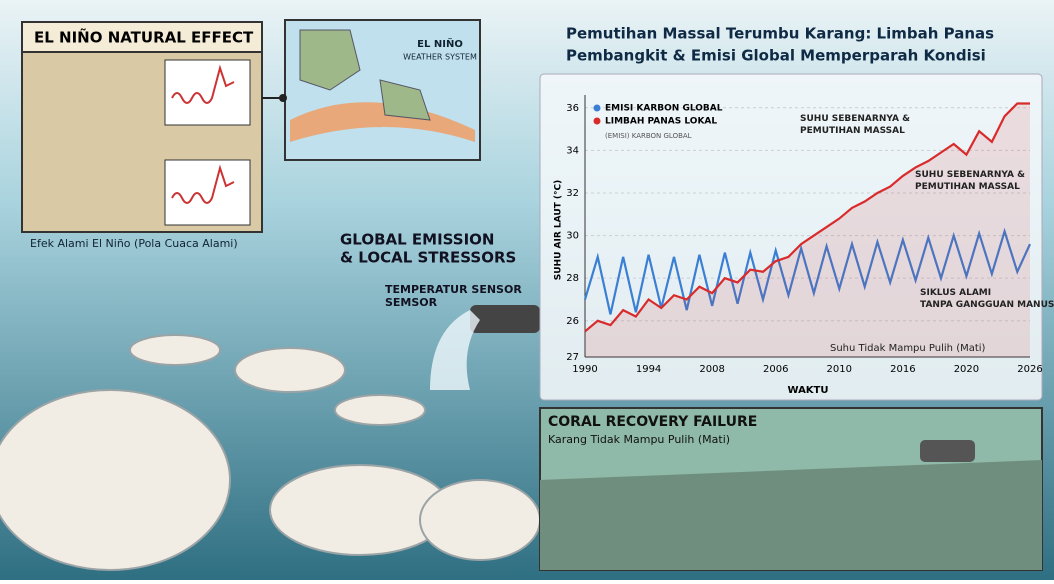  I want to click on x-tick-label: 2006, so click(775, 369).